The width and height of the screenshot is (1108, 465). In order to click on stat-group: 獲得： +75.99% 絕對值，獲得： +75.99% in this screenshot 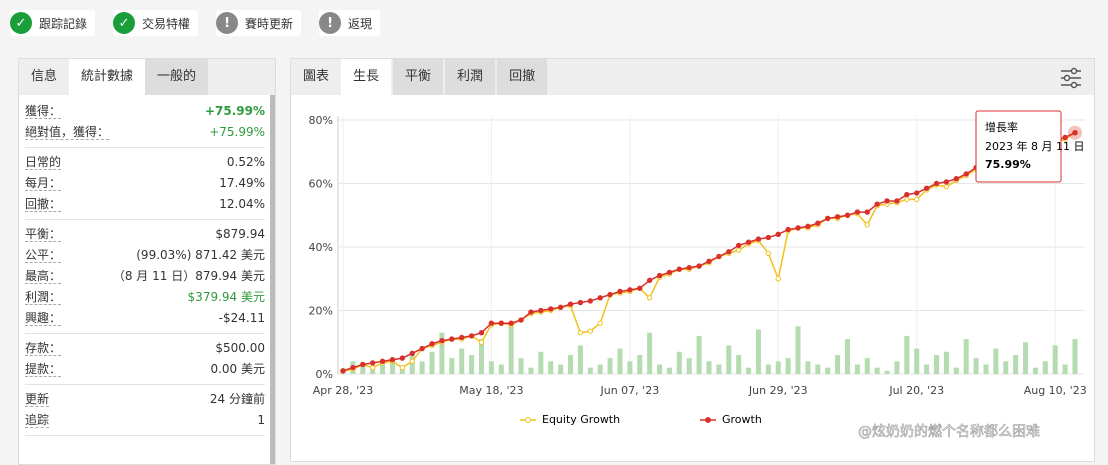, I will do `click(145, 122)`.